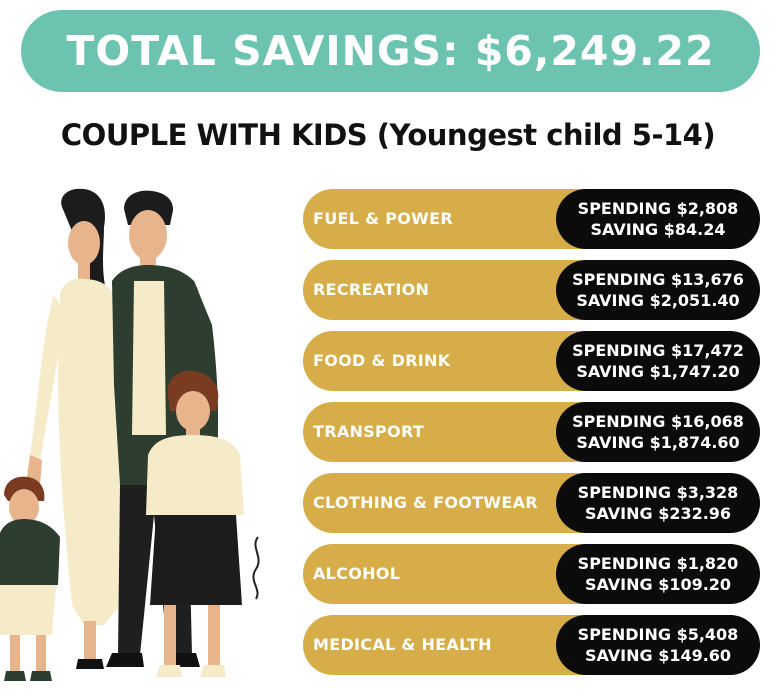 Image resolution: width=776 pixels, height=700 pixels. Describe the element at coordinates (531, 574) in the screenshot. I see `category-row-alcohol: ALCOHOL SPENDING $1,820 SAVING $109.20` at that location.